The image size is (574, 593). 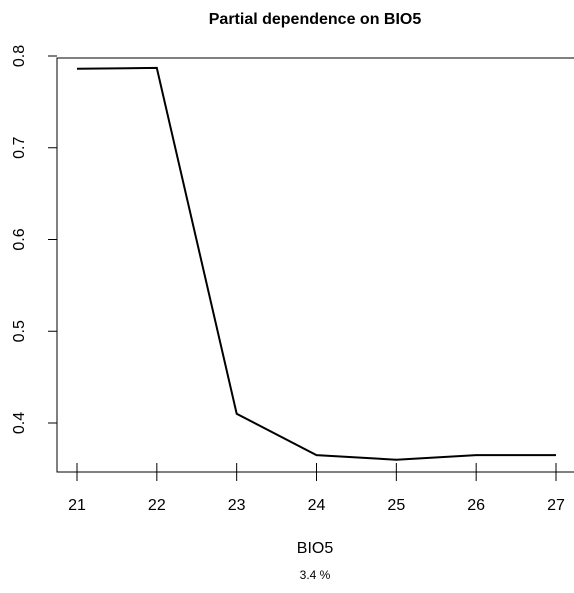 I want to click on variable-contribution-label: 3.4 %, so click(x=315, y=575).